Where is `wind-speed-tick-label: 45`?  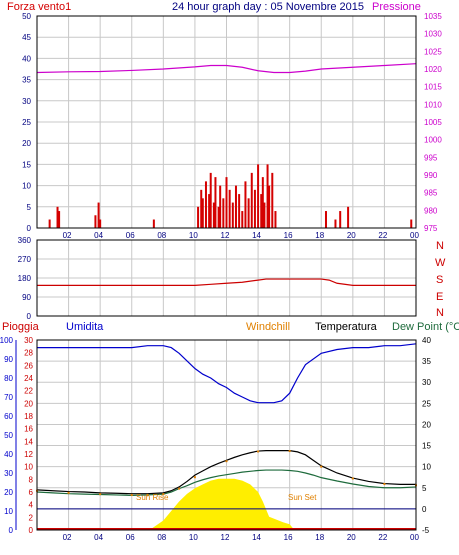 wind-speed-tick-label: 45 is located at coordinates (26, 37).